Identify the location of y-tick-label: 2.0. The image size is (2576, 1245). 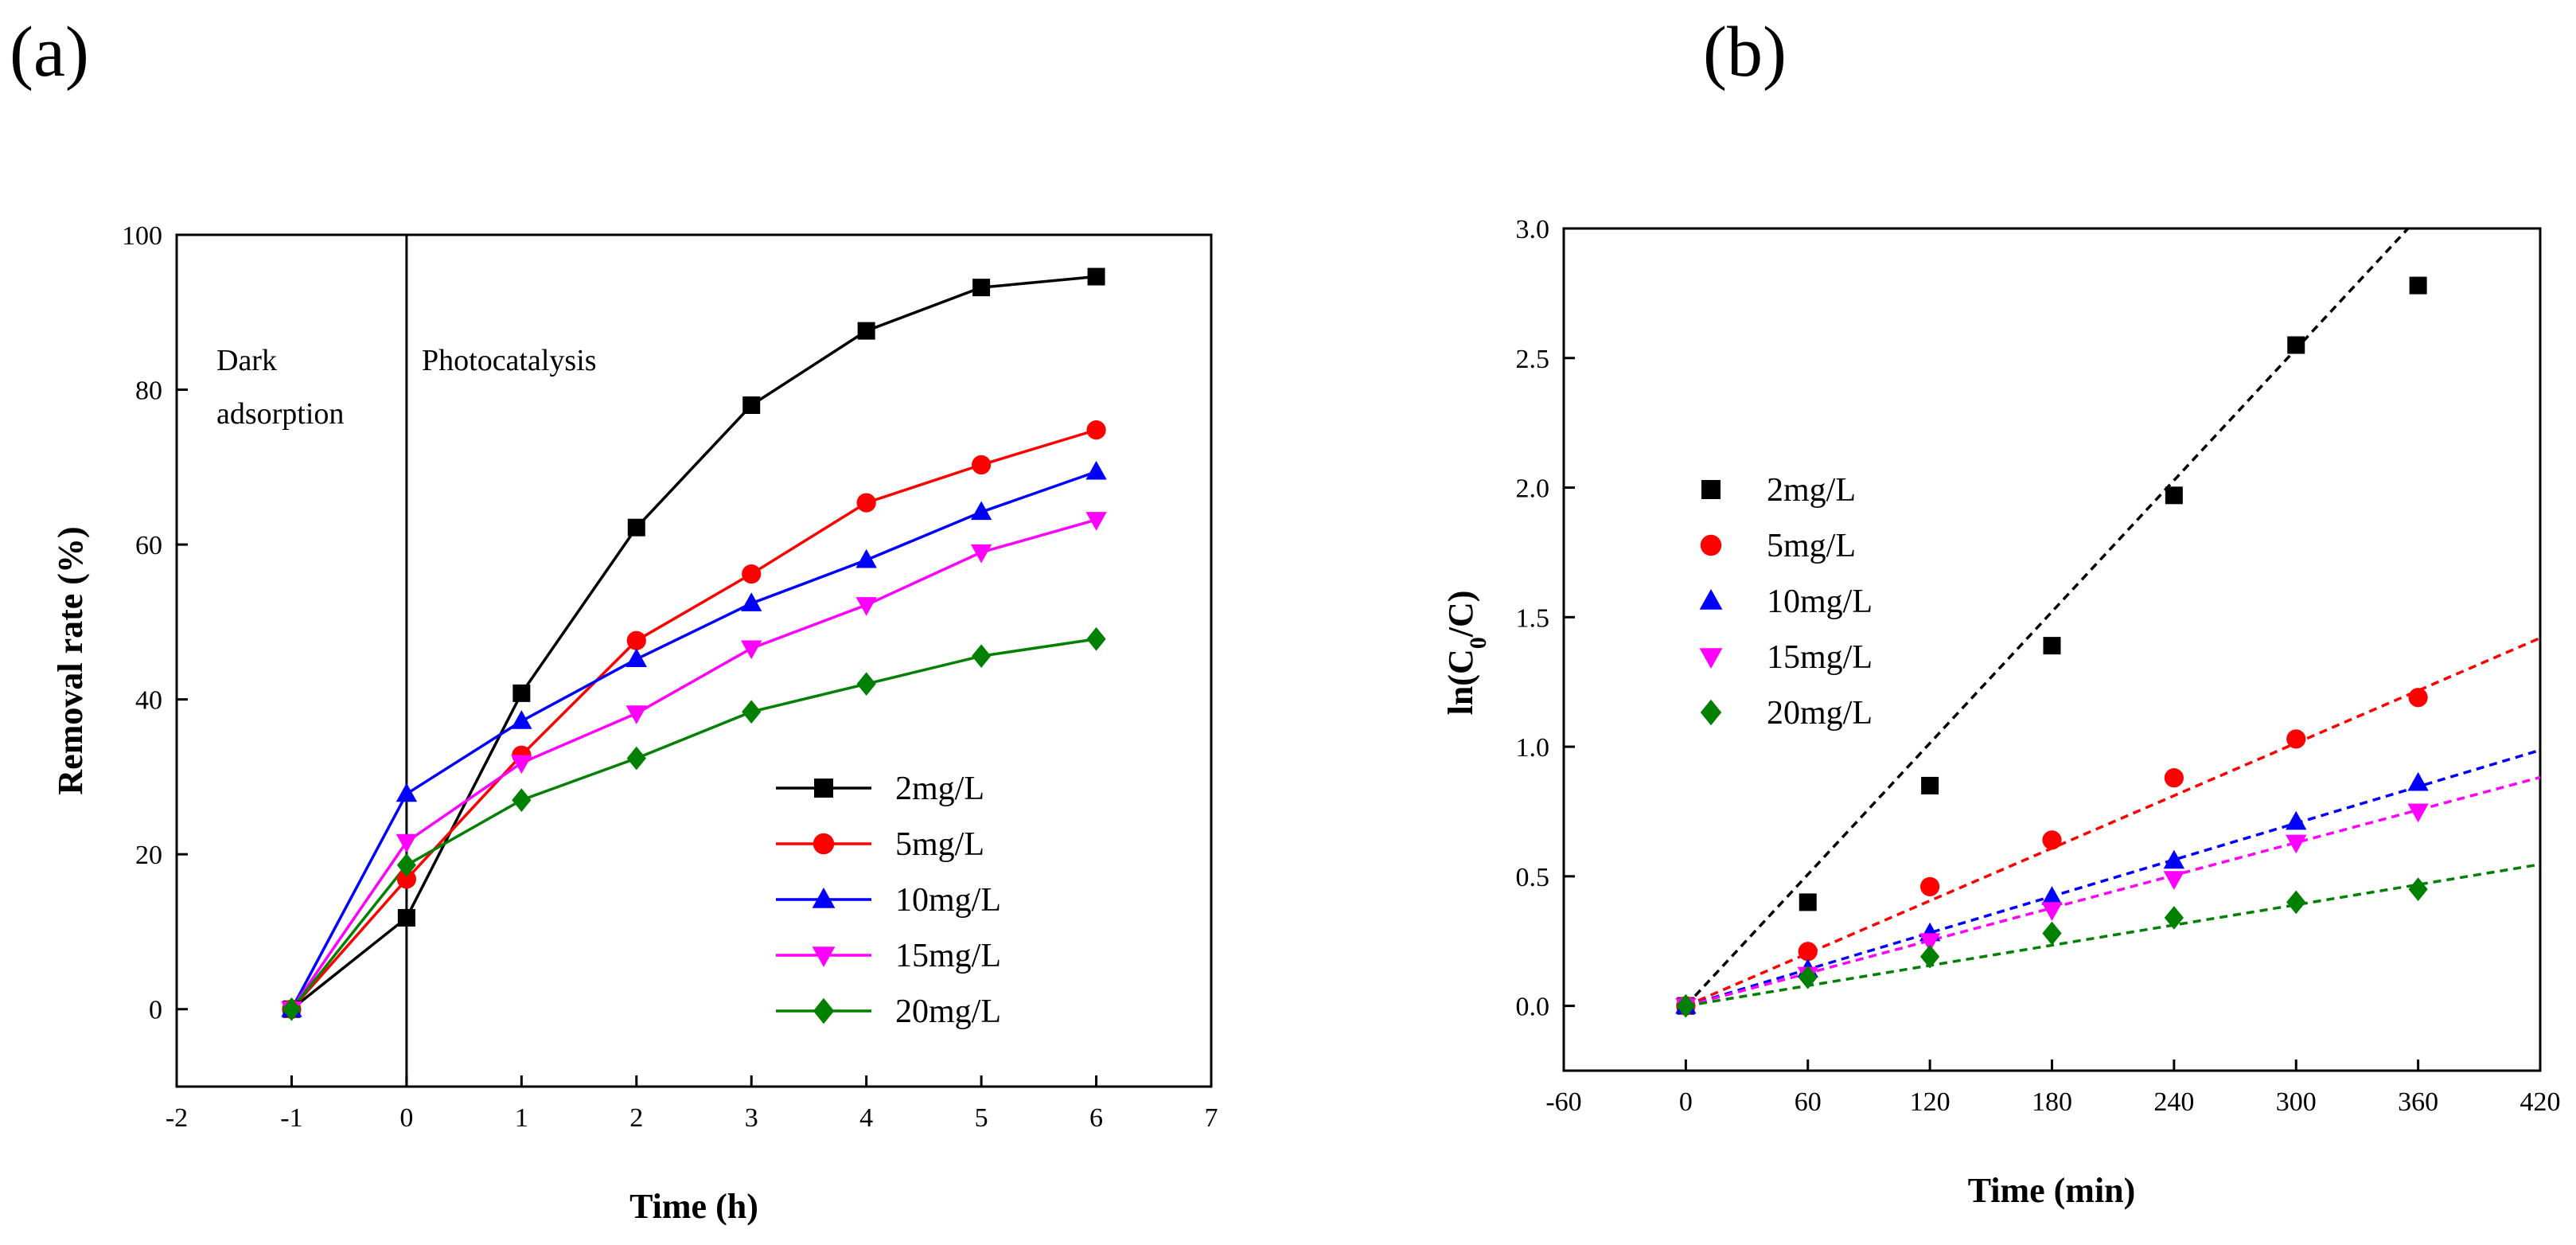
(1533, 489).